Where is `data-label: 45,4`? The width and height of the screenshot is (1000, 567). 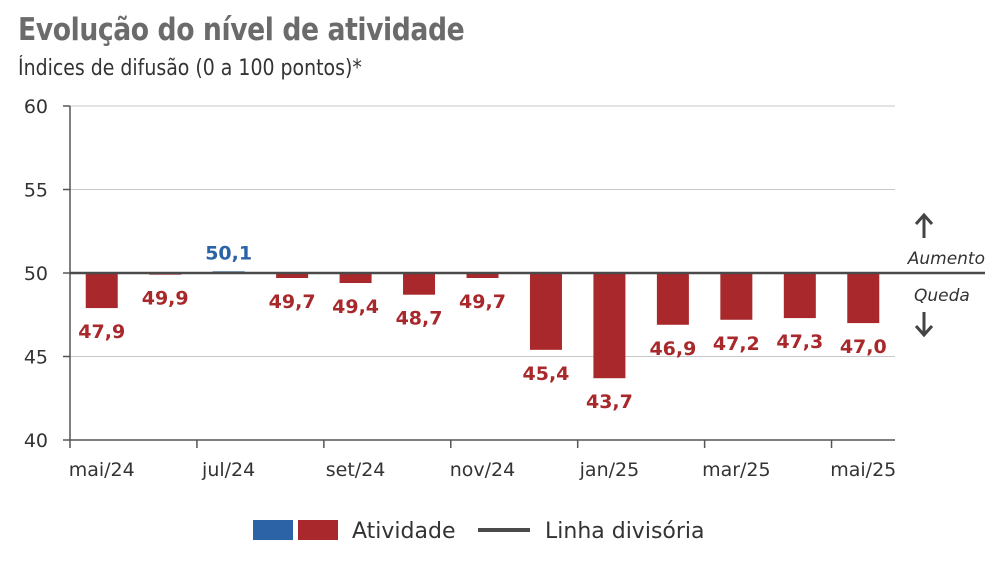
data-label: 45,4 is located at coordinates (546, 374).